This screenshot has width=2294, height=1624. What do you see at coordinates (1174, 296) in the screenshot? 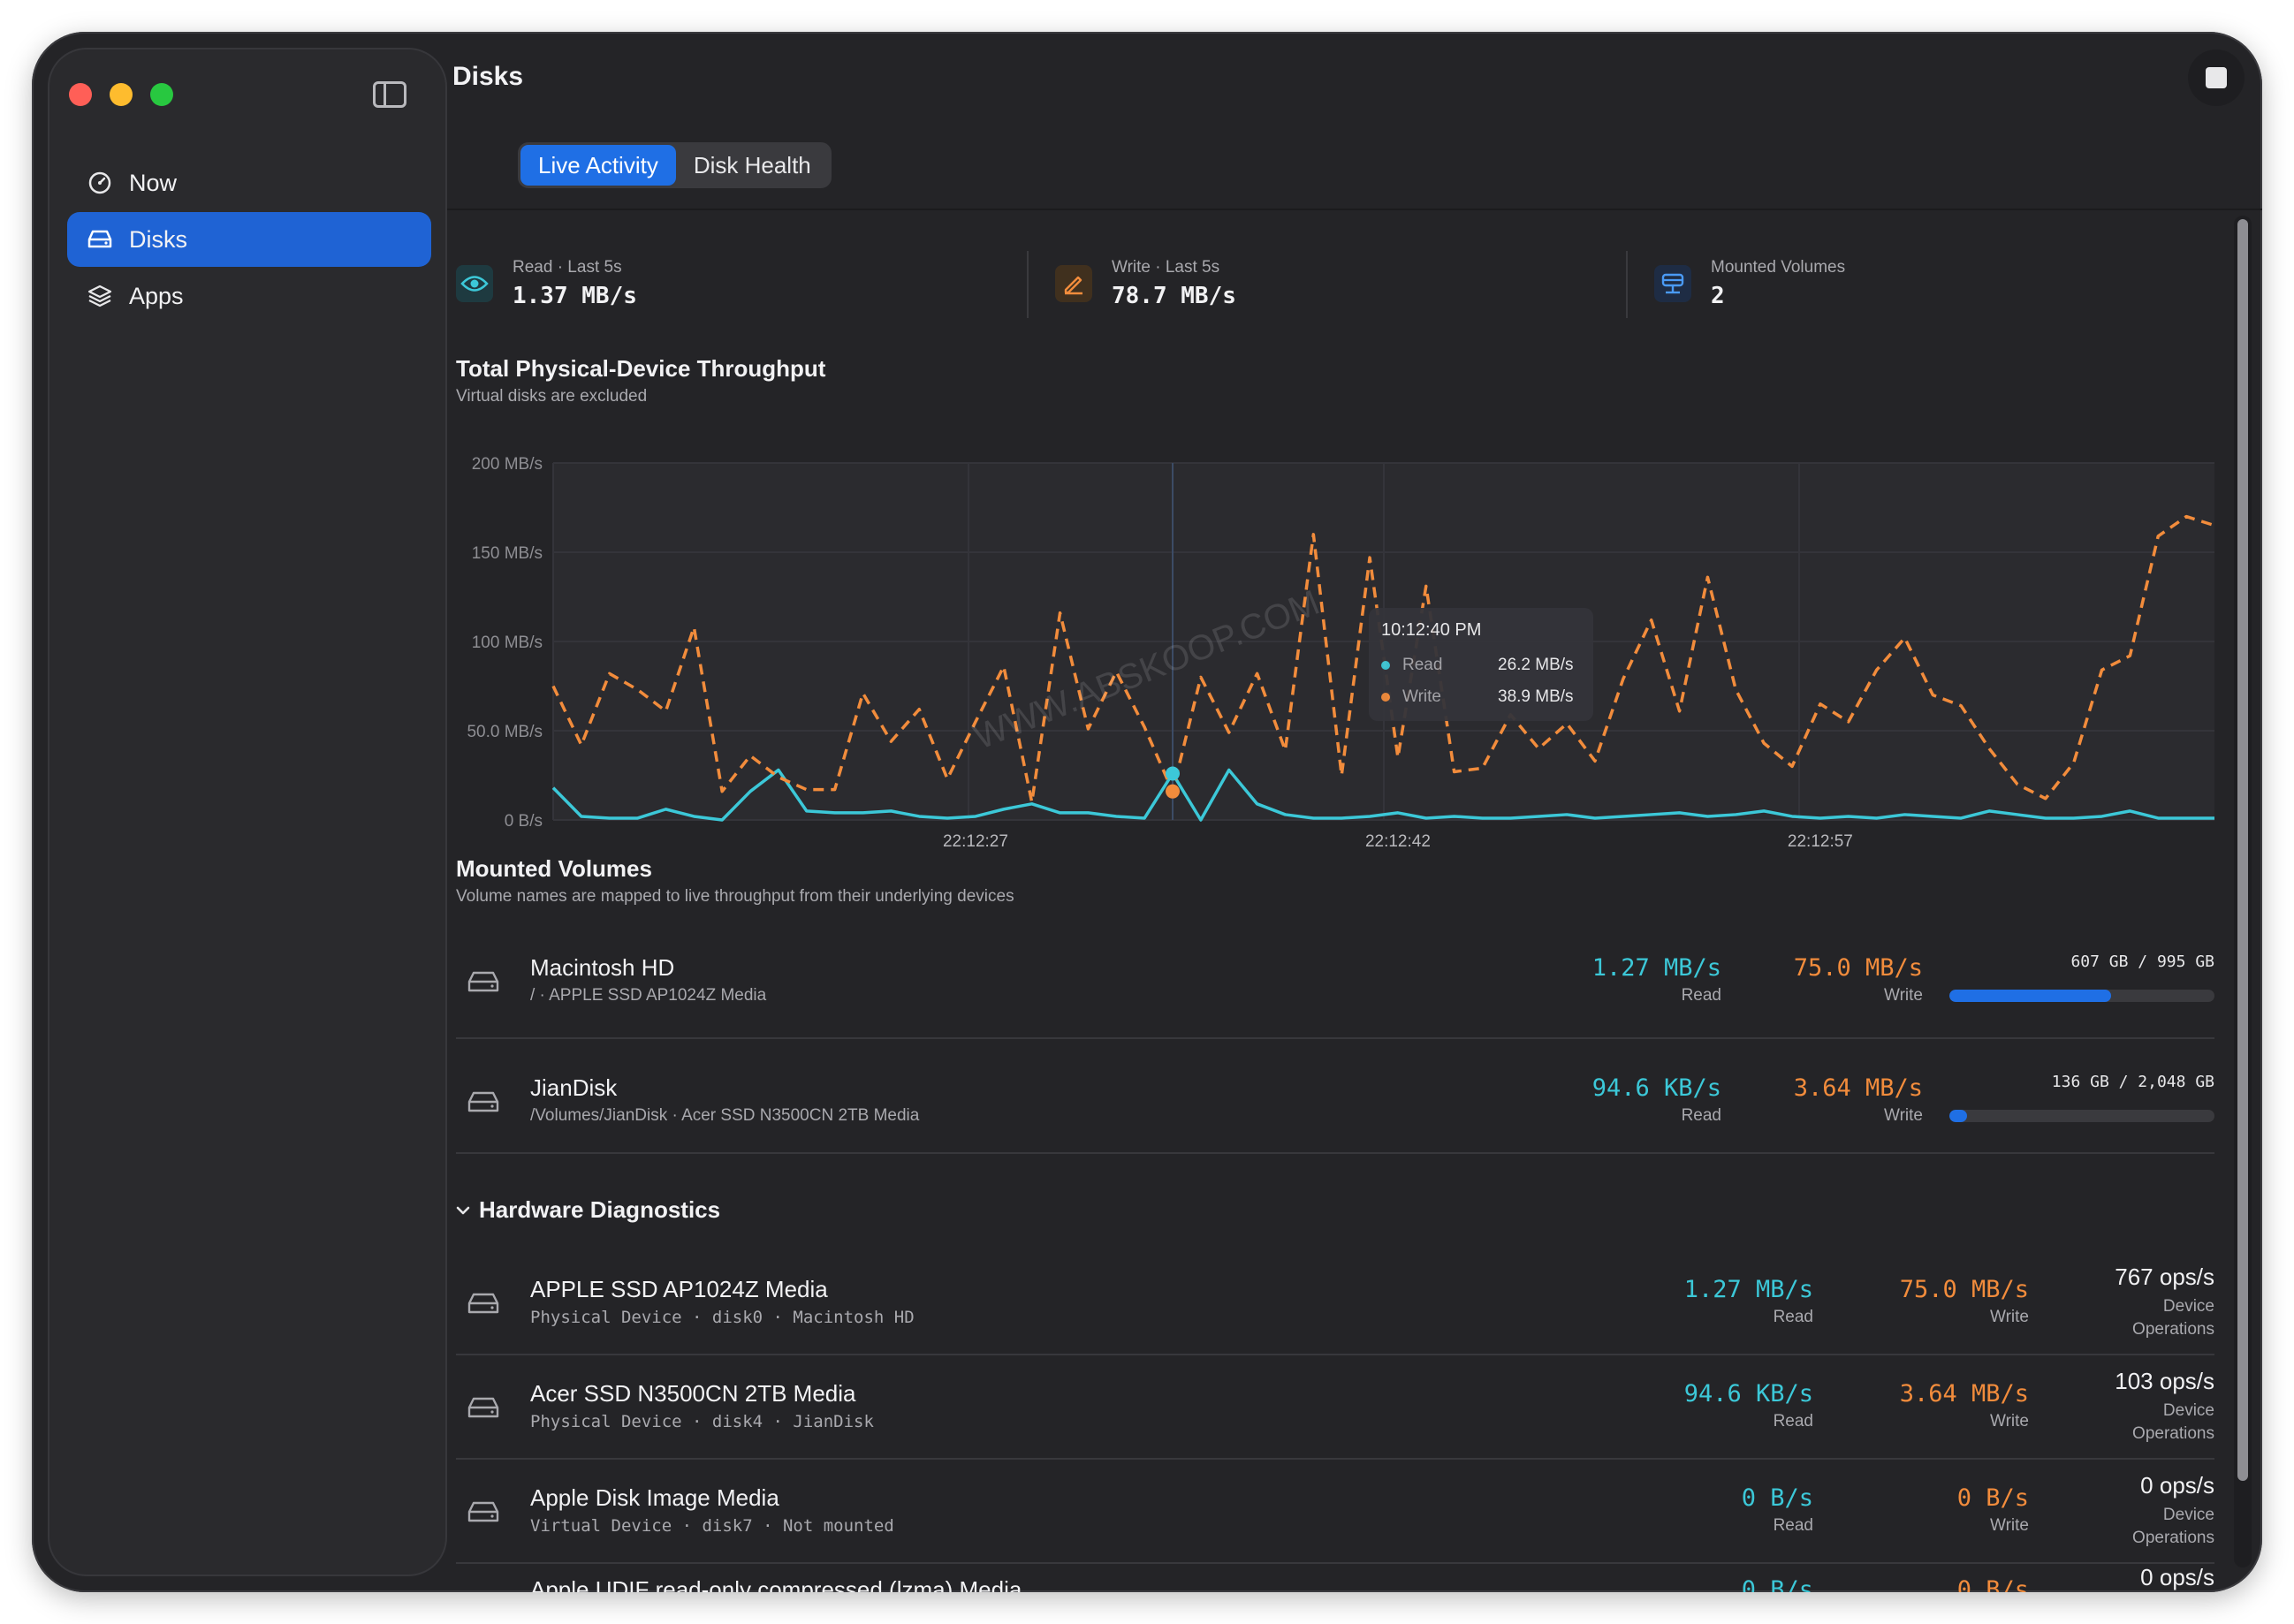
I see `stat-value: 78.7 MB/s` at bounding box center [1174, 296].